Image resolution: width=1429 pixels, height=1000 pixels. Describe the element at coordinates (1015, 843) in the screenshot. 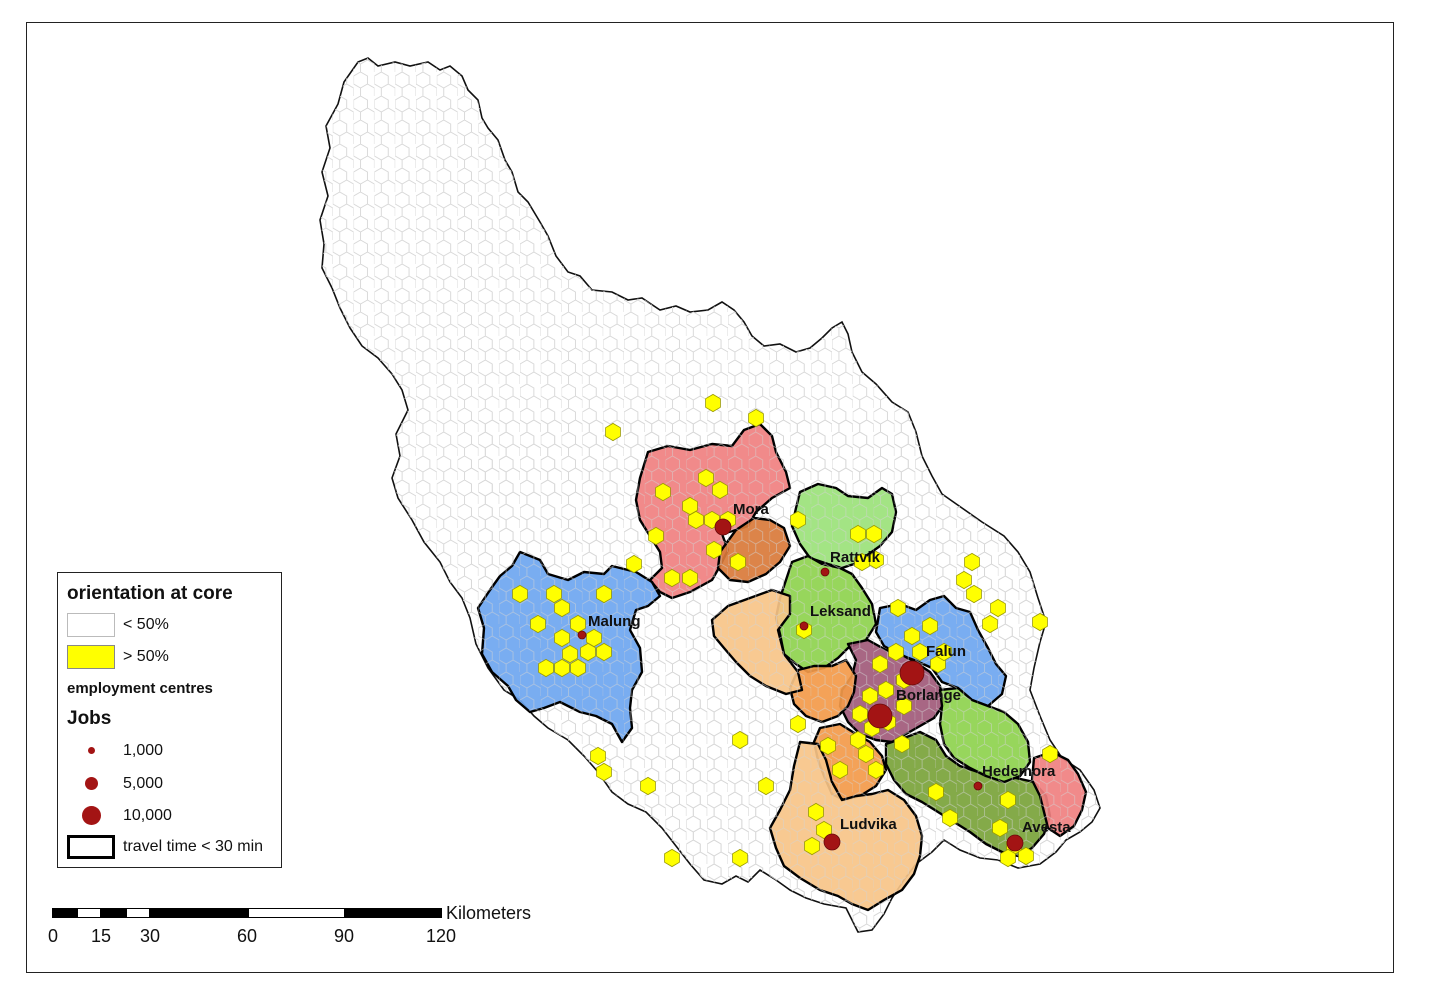

I see `centre-dot-avesta` at that location.